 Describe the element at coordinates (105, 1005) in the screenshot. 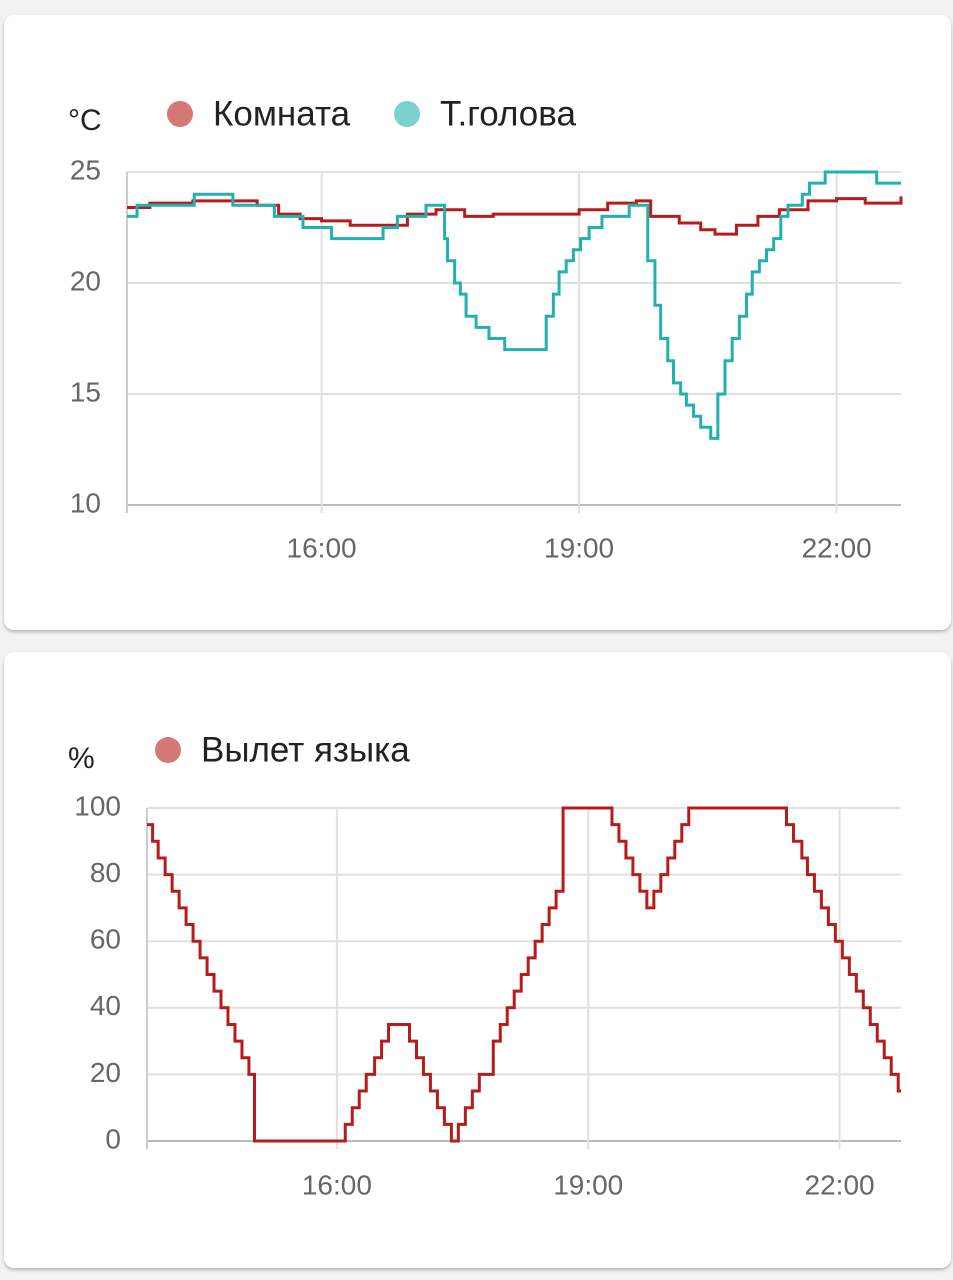

I see `y-tick-label: 40` at that location.